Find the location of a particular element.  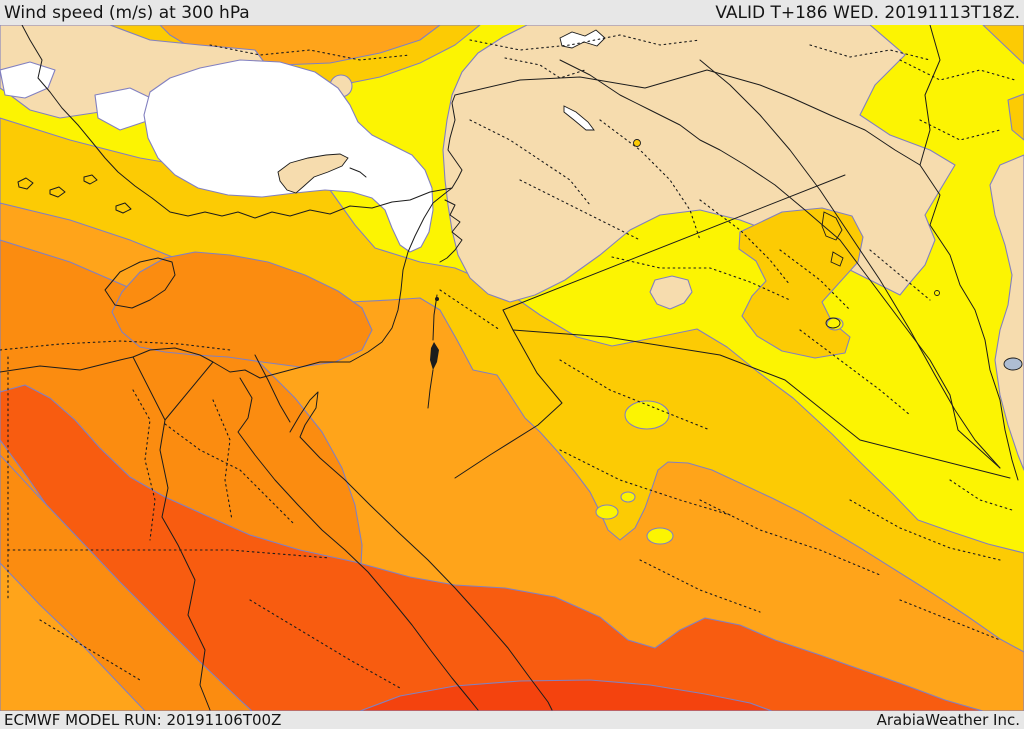

lake-tharthar is located at coordinates (832, 226).